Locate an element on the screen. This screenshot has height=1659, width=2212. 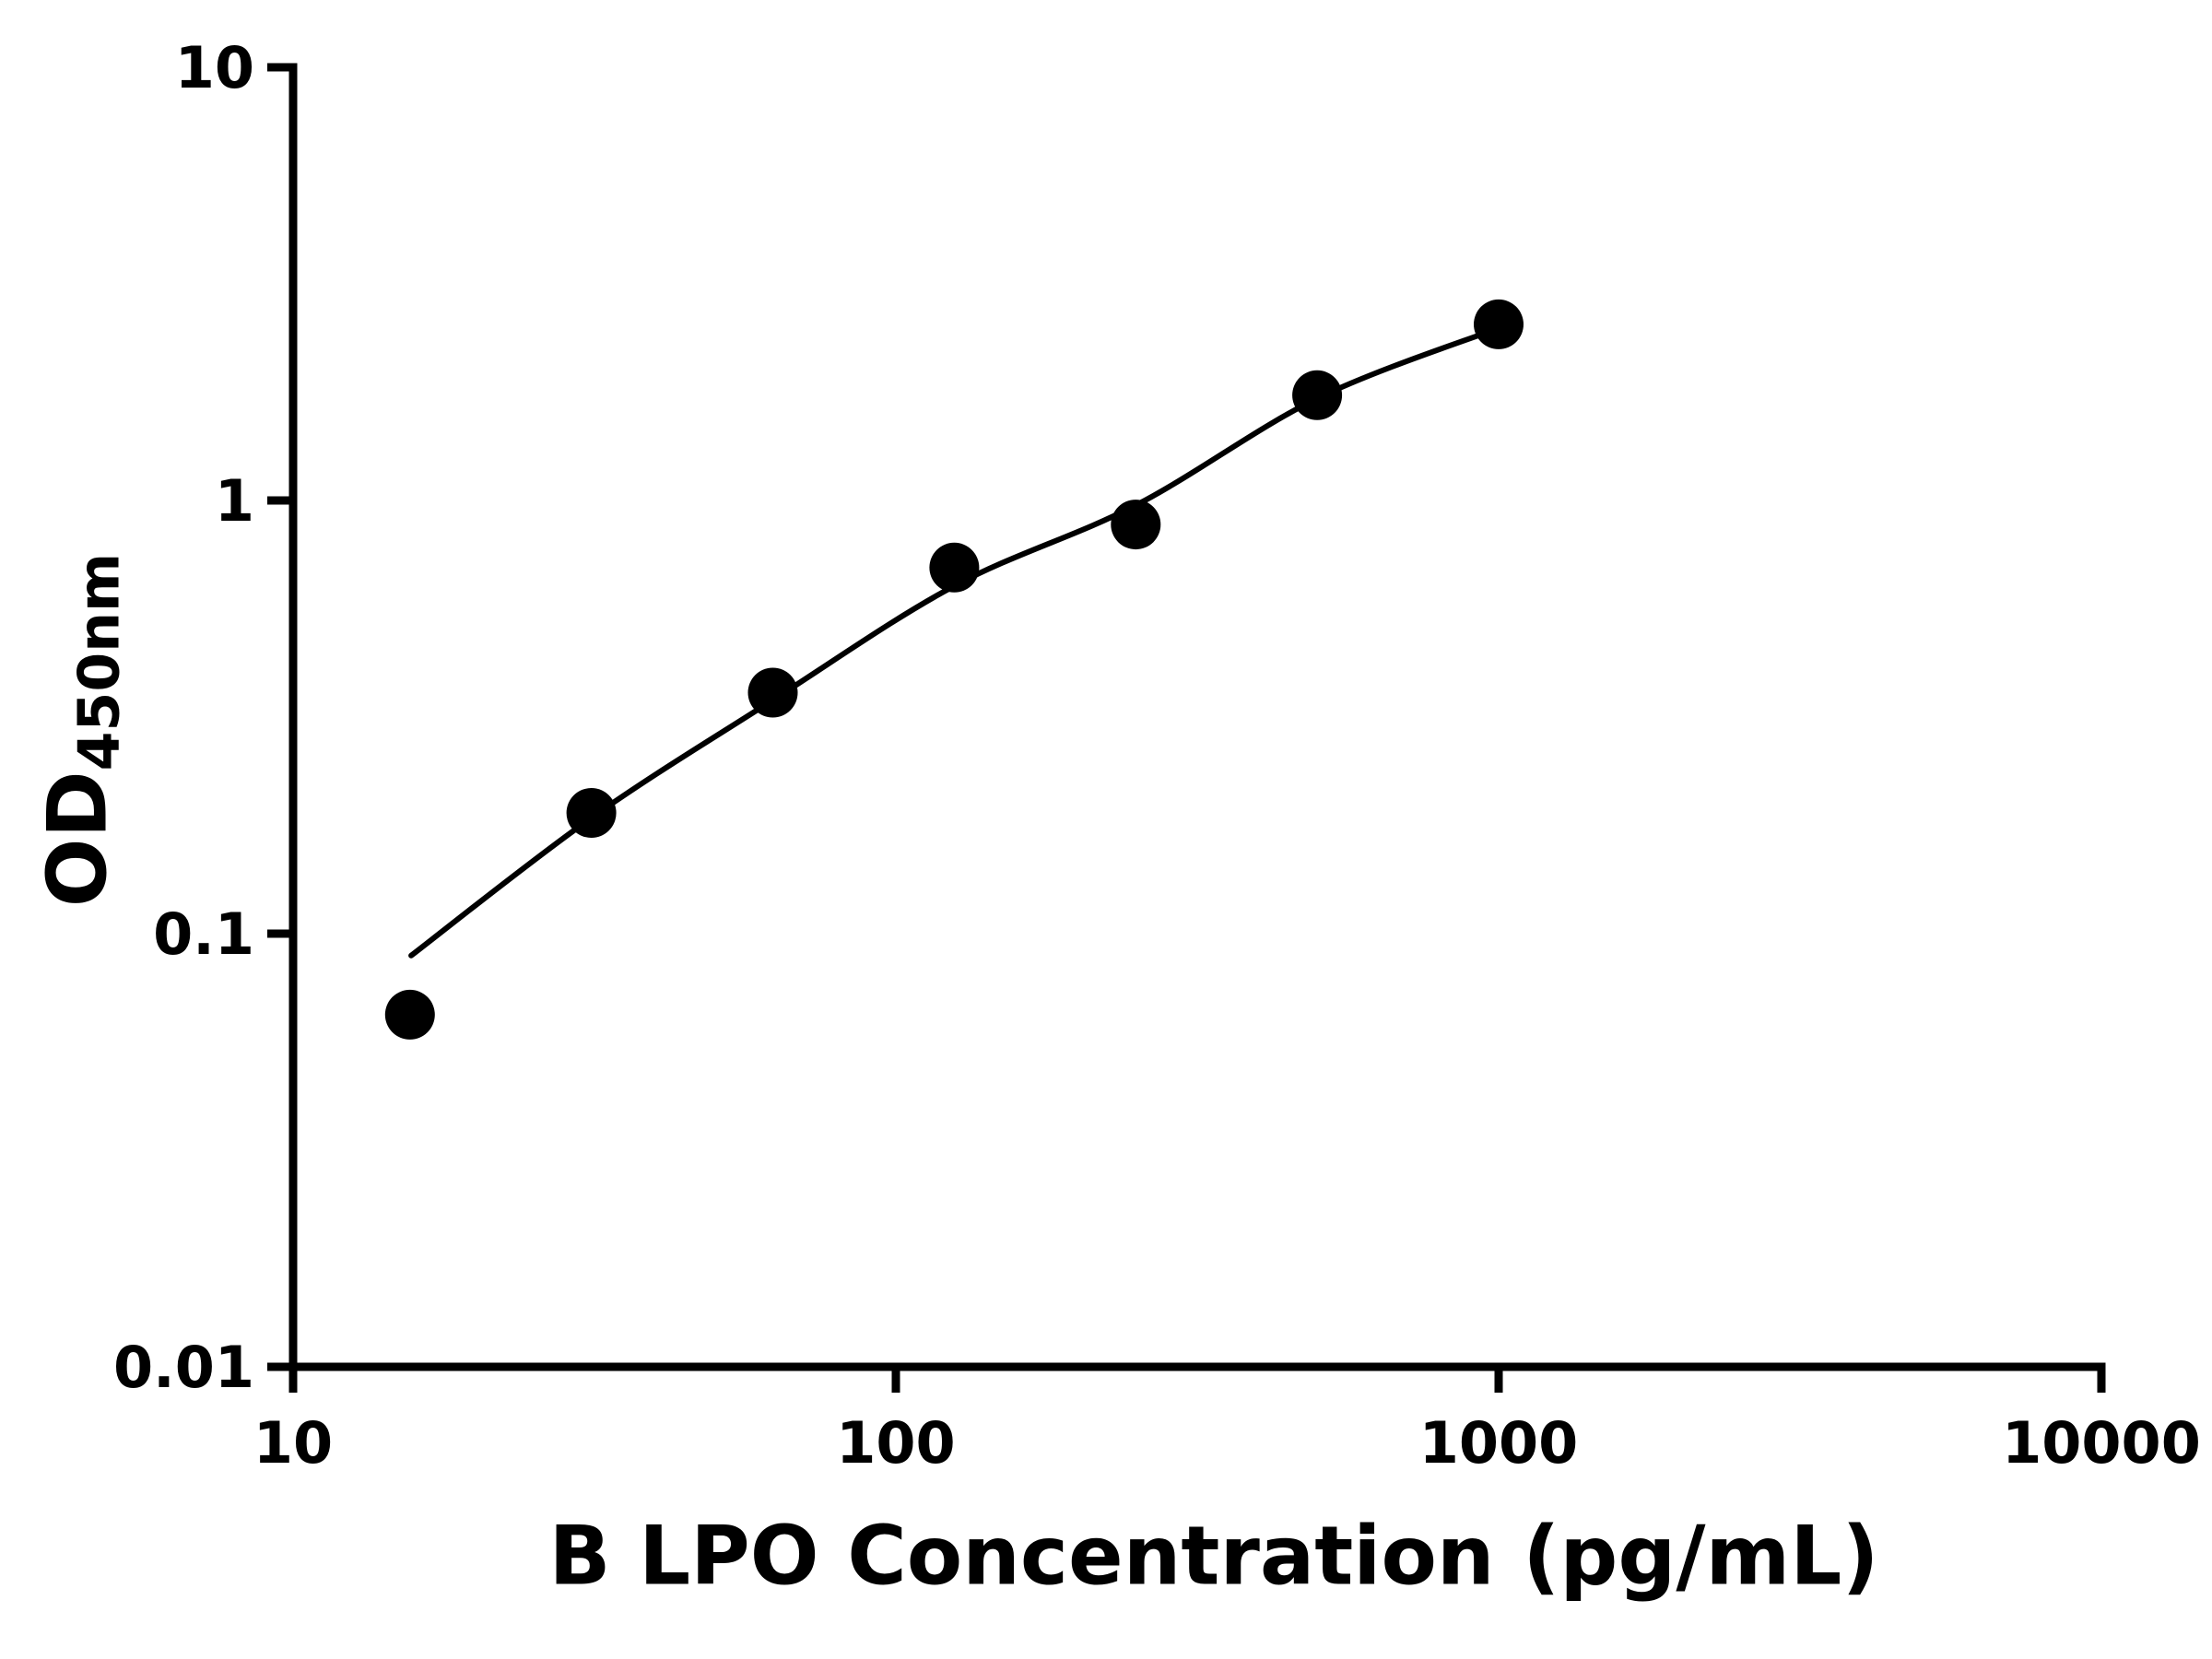
x-tick-label: 10000 is located at coordinates (2101, 1443).